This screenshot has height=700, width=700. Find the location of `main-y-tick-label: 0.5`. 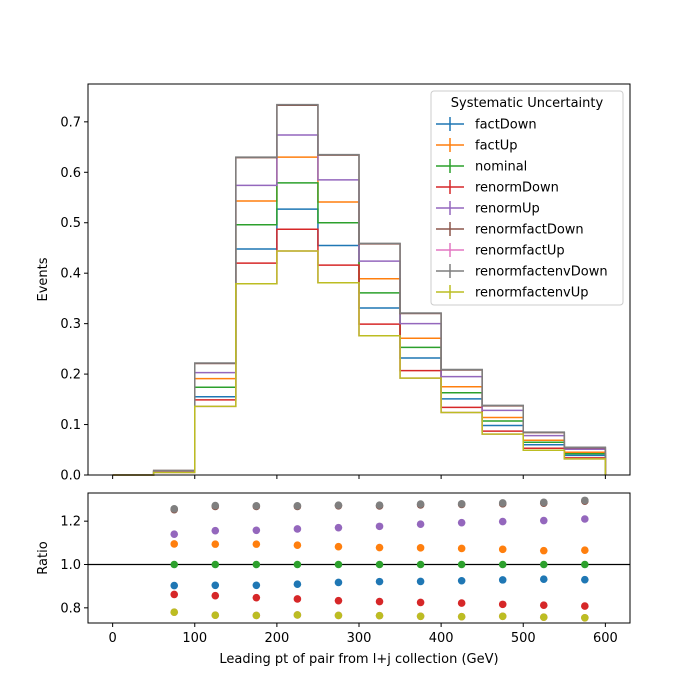

main-y-tick-label: 0.5 is located at coordinates (70, 223).